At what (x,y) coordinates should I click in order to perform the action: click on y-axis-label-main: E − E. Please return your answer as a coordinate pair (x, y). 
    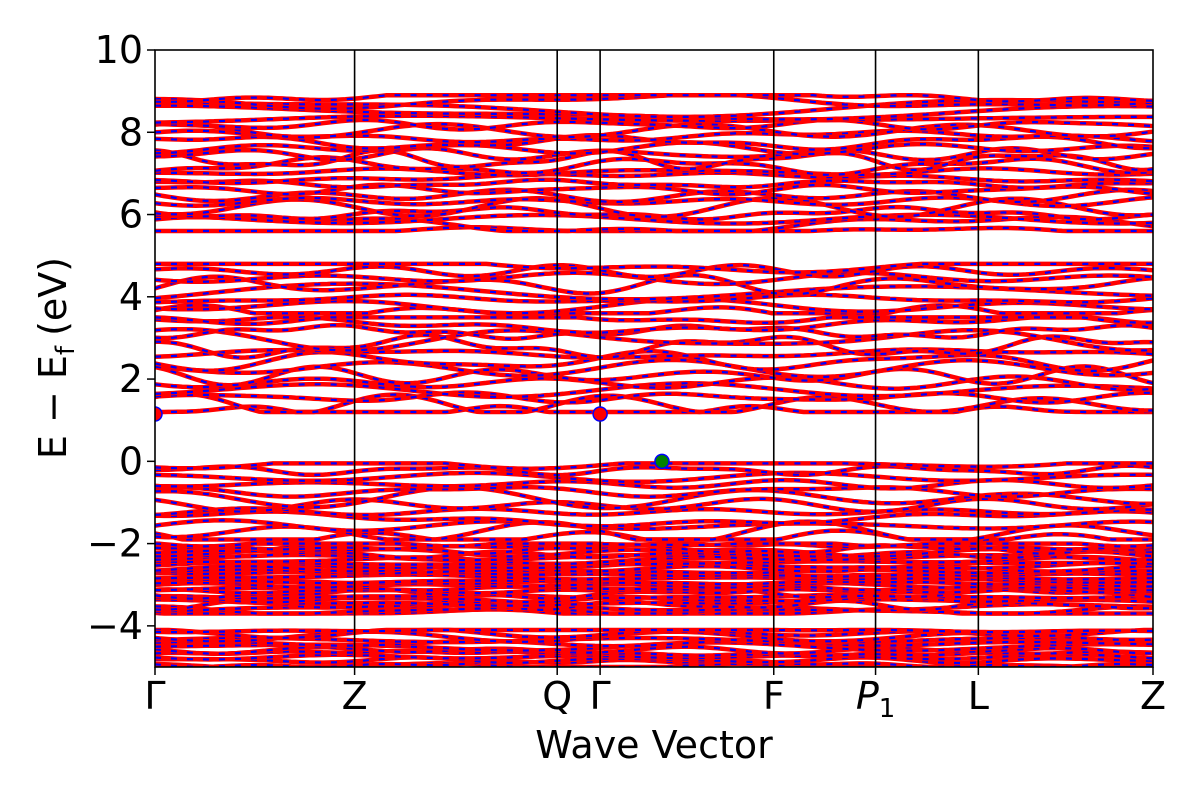
    Looking at the image, I should click on (53, 407).